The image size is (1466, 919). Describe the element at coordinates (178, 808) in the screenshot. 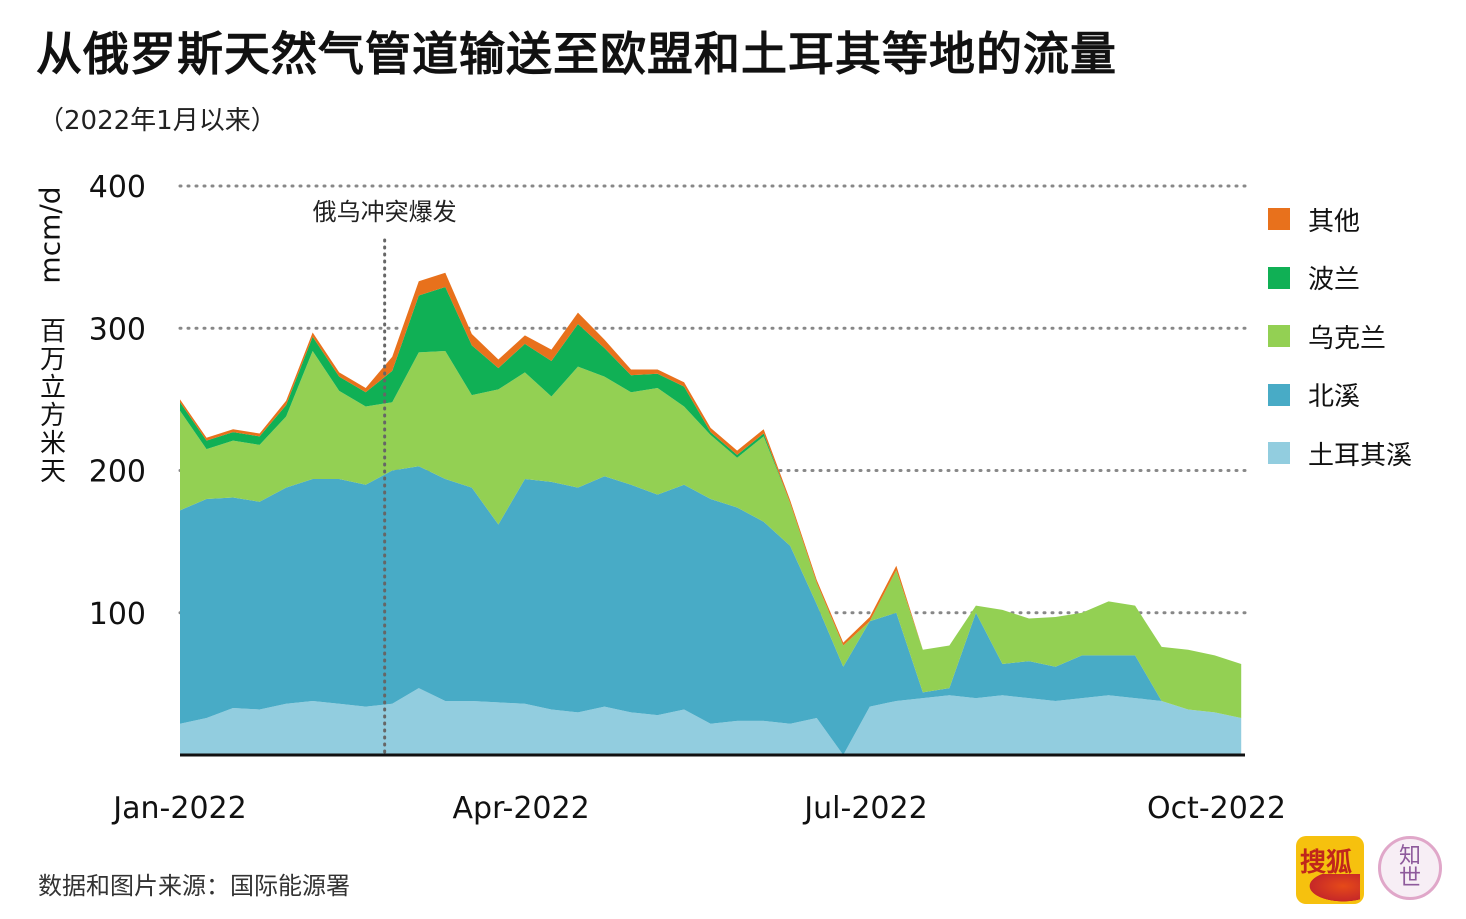

I see `x-tick-label: Jan-2022` at that location.